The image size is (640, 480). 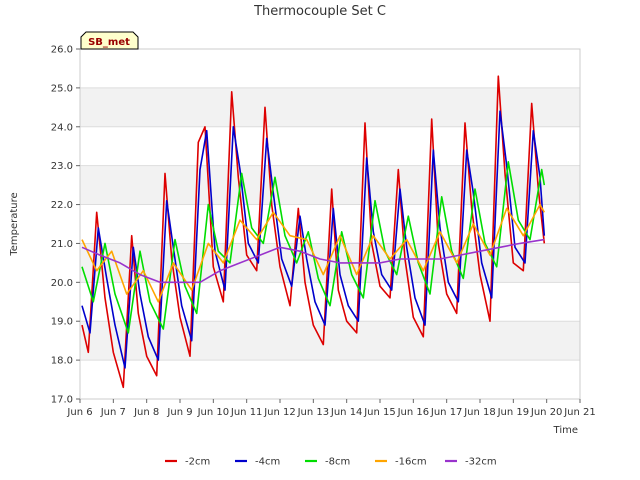 I want to click on x-tick-label: Jun 13, so click(x=313, y=412).